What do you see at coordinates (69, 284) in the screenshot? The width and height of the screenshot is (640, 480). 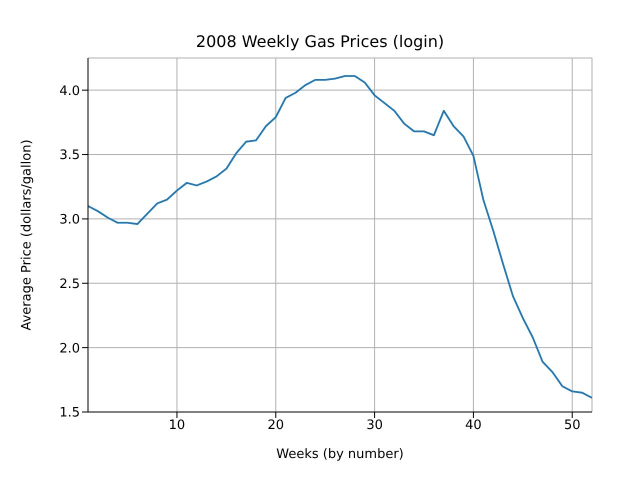 I see `y-tick-label: 2.5` at bounding box center [69, 284].